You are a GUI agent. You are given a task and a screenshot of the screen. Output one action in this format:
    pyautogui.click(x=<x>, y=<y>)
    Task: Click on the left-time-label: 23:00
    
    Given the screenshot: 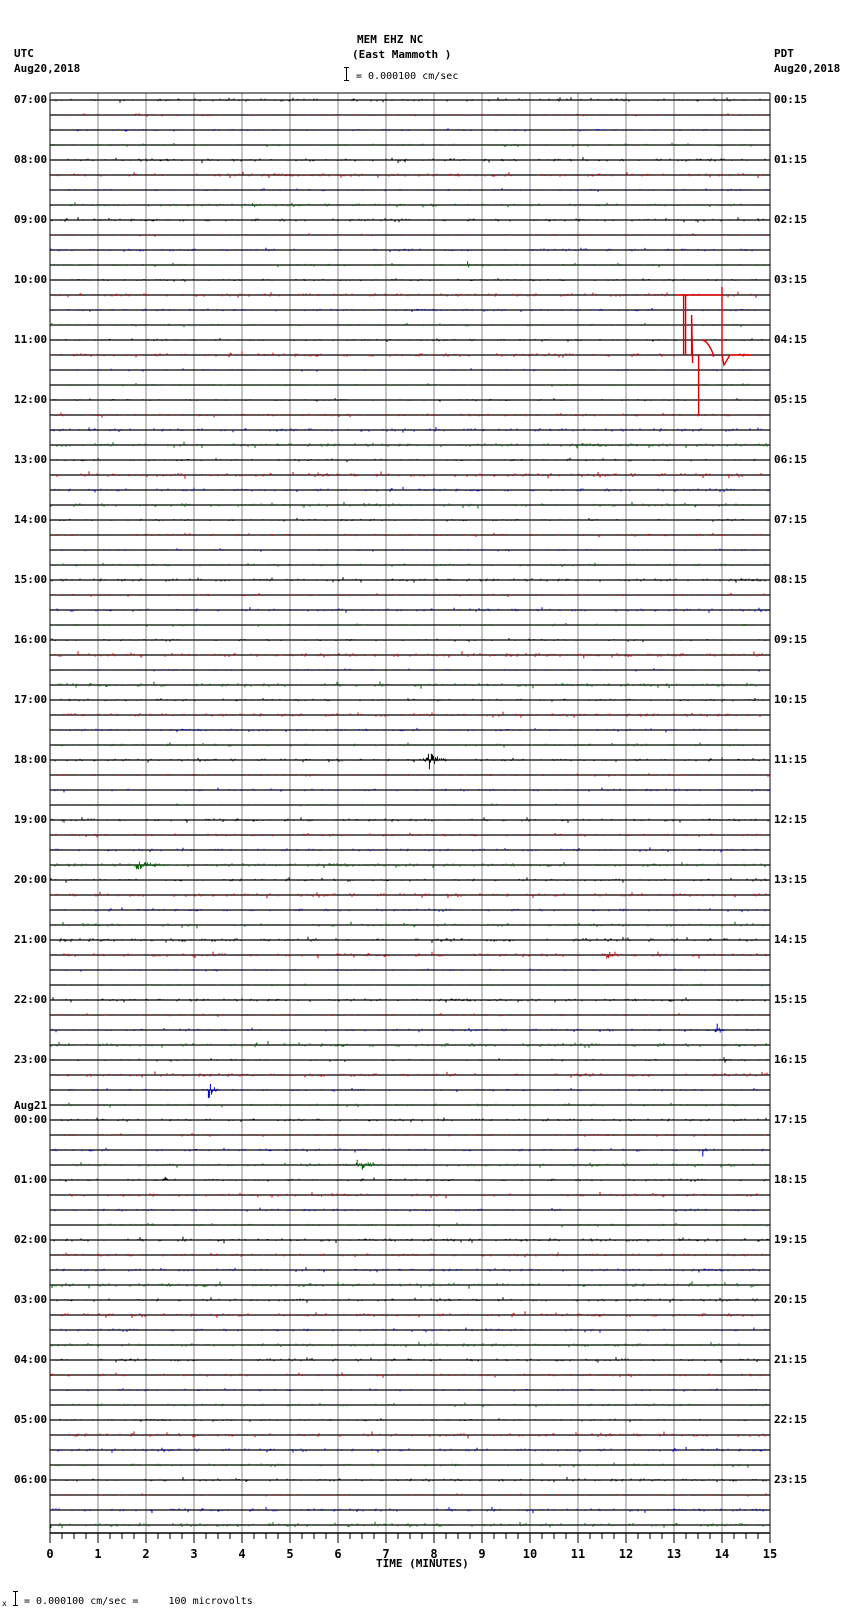 What is the action you would take?
    pyautogui.click(x=31, y=1059)
    